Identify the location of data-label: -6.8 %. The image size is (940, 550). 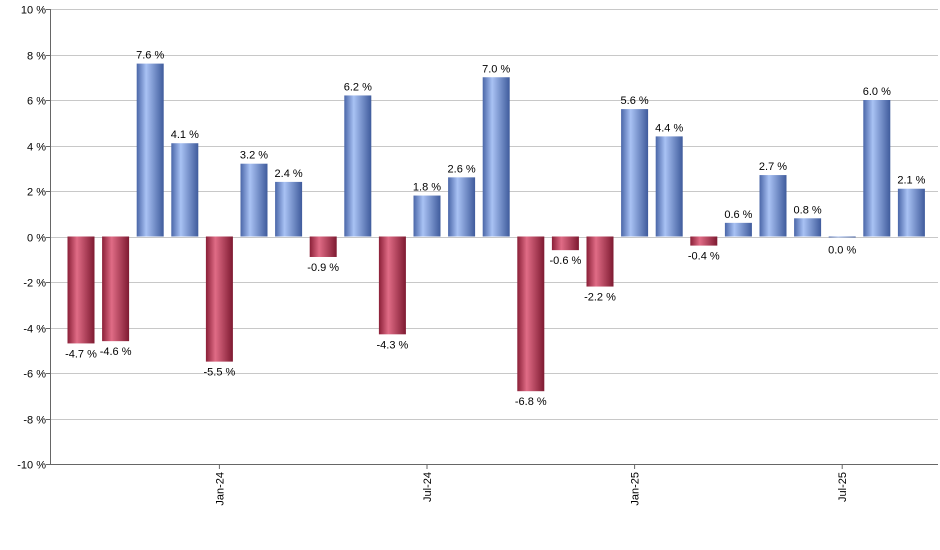
(531, 402).